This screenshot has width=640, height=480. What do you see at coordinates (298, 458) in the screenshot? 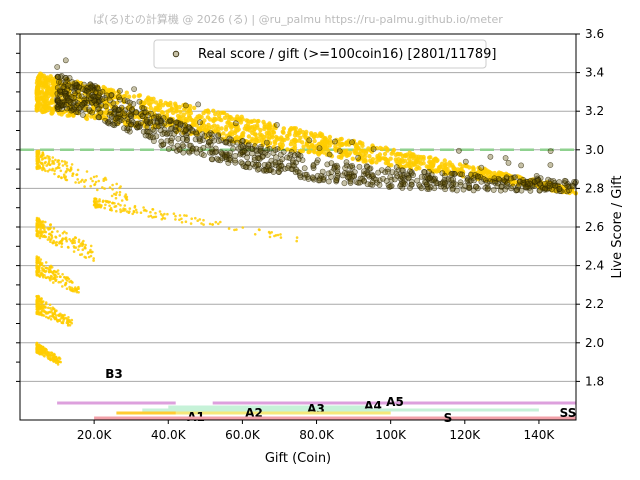
I see `x-axis-label: Gift (Coin)` at bounding box center [298, 458].